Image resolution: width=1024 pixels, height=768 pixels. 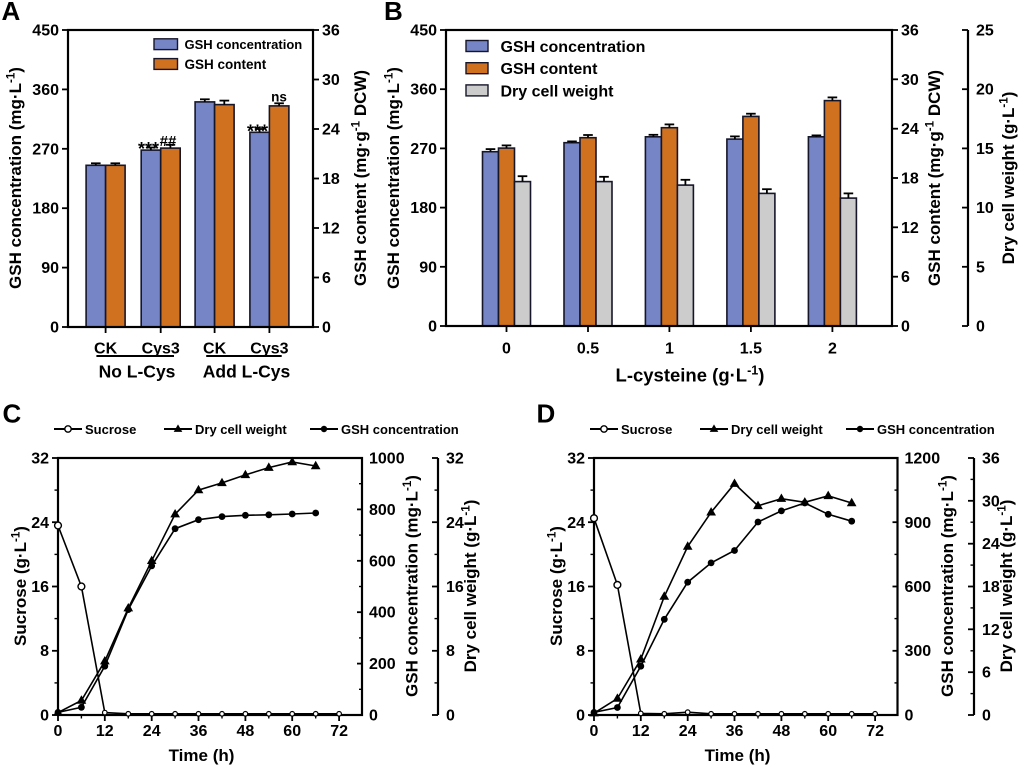 What do you see at coordinates (550, 69) in the screenshot?
I see `svg-text: GSH content` at bounding box center [550, 69].